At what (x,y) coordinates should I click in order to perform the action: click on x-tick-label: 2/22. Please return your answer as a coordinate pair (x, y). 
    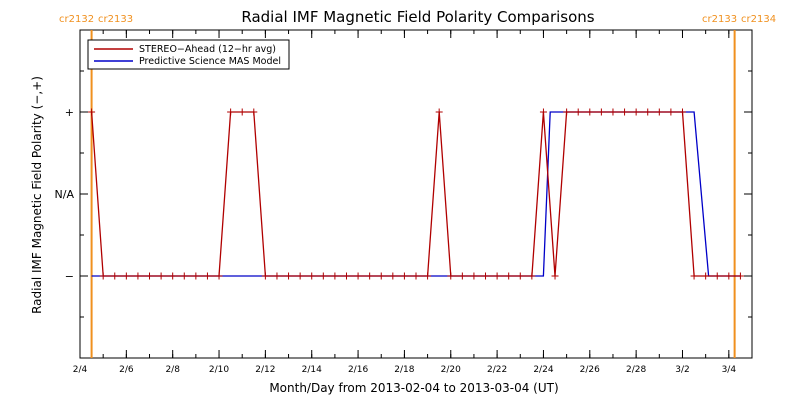
    Looking at the image, I should click on (497, 370).